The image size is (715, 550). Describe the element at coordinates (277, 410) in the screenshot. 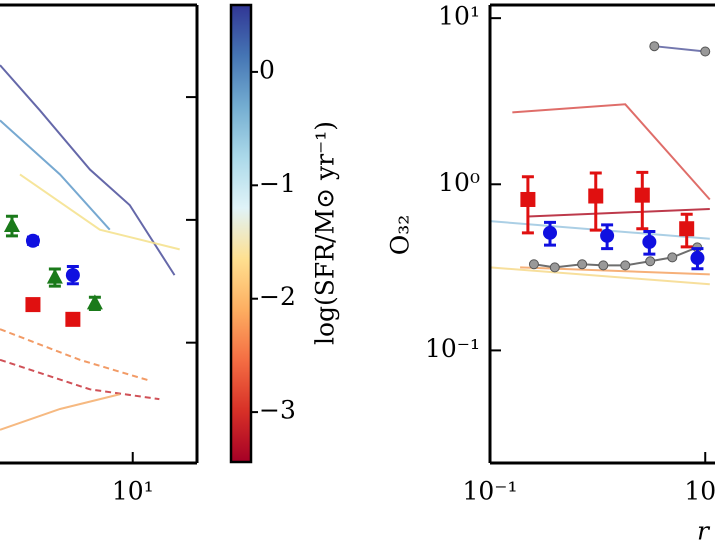

I see `colorbar-tick-label: −3` at that location.